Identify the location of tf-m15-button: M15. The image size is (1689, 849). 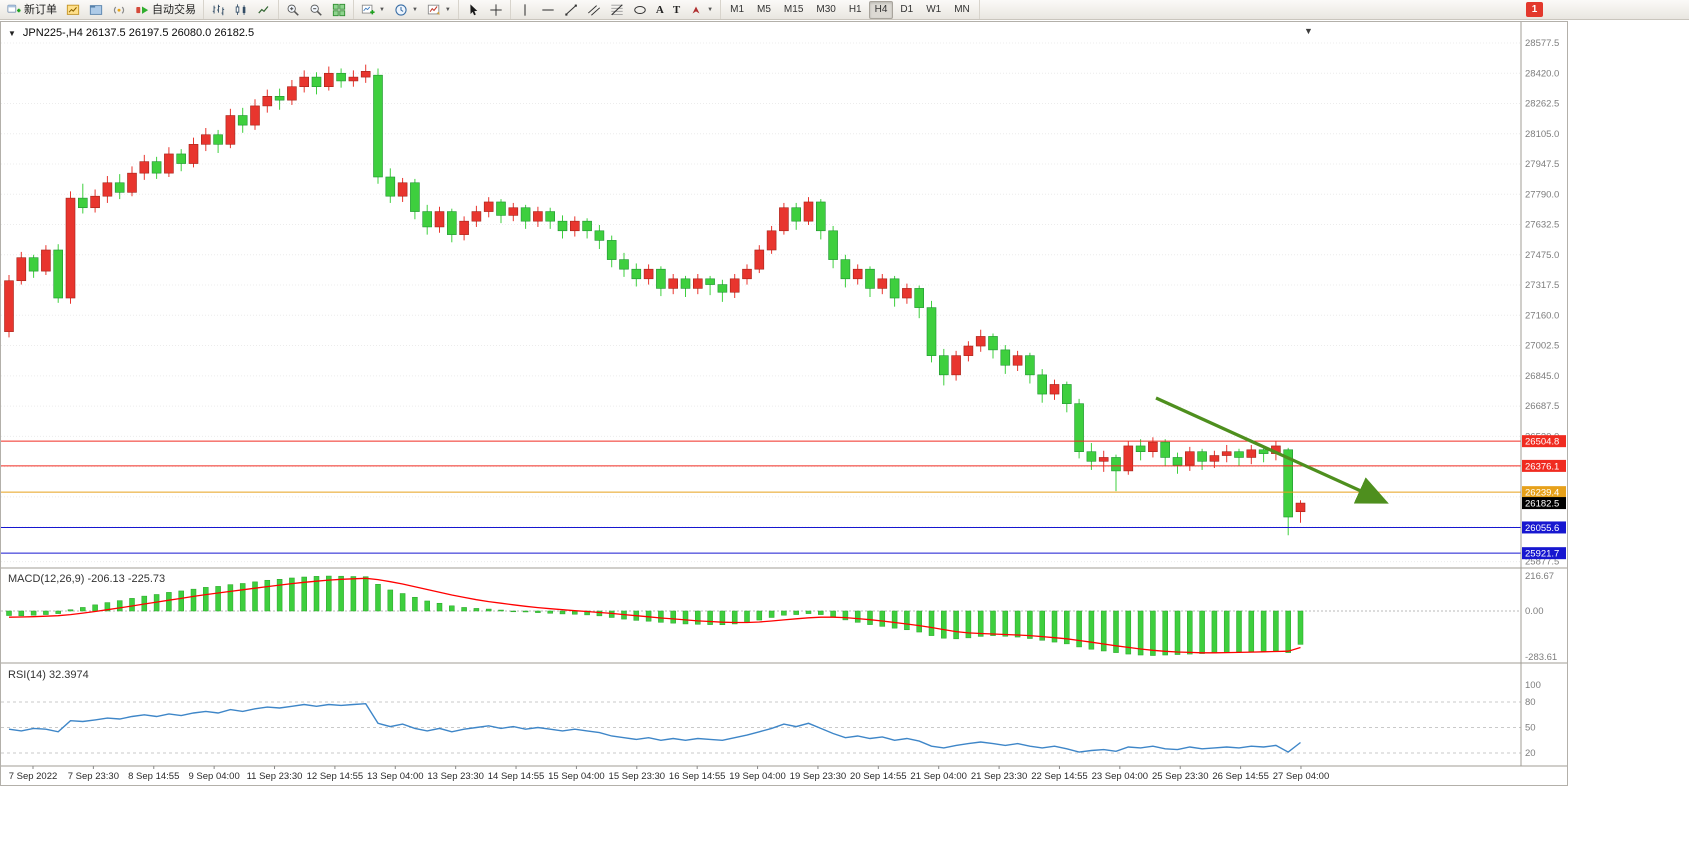
(793, 10).